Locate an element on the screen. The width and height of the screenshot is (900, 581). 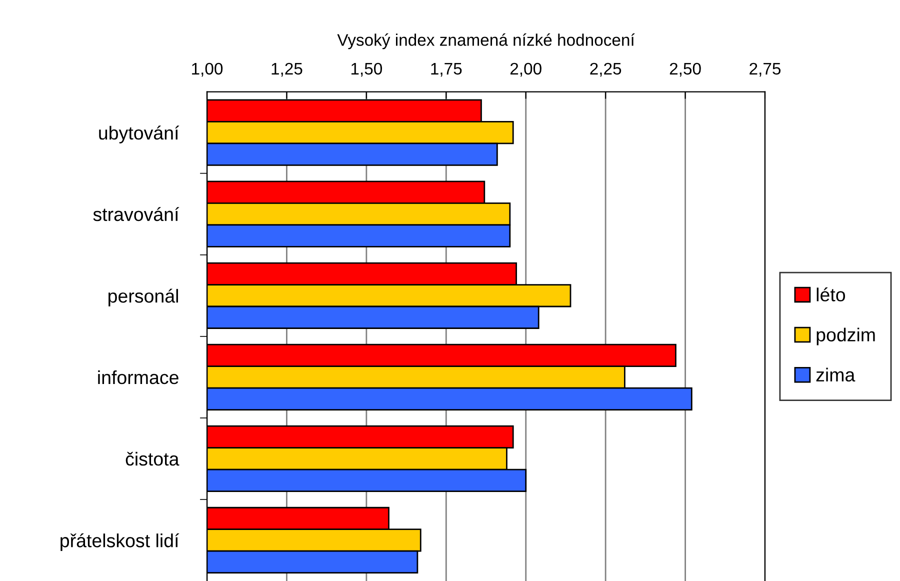
x-tick-label: 2,75 is located at coordinates (765, 69).